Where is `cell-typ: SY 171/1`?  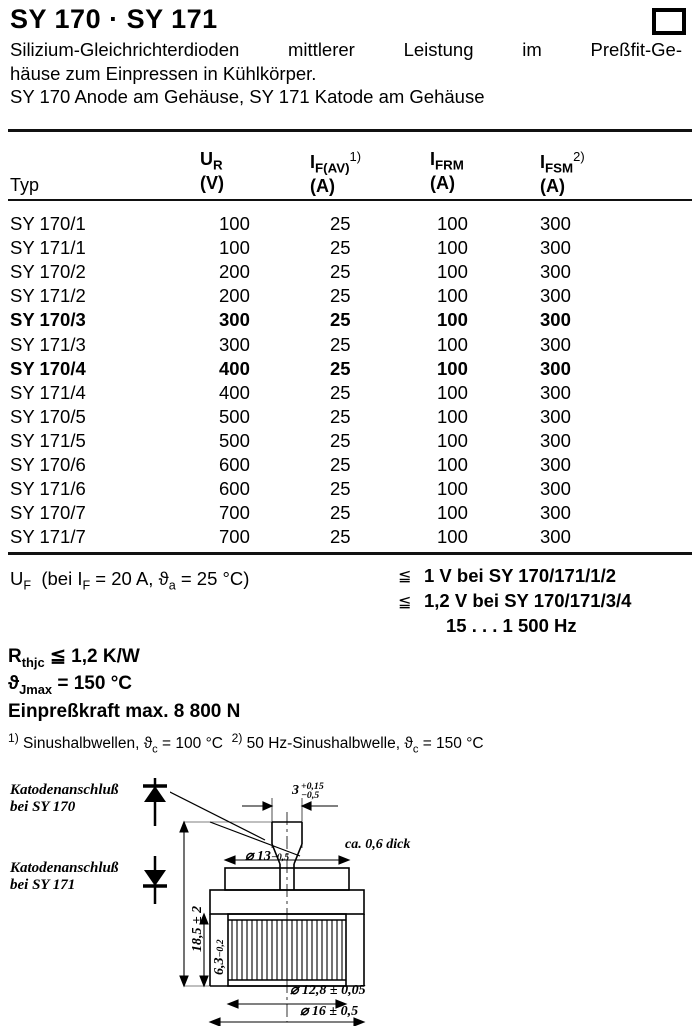
cell-typ: SY 171/1 is located at coordinates (48, 248).